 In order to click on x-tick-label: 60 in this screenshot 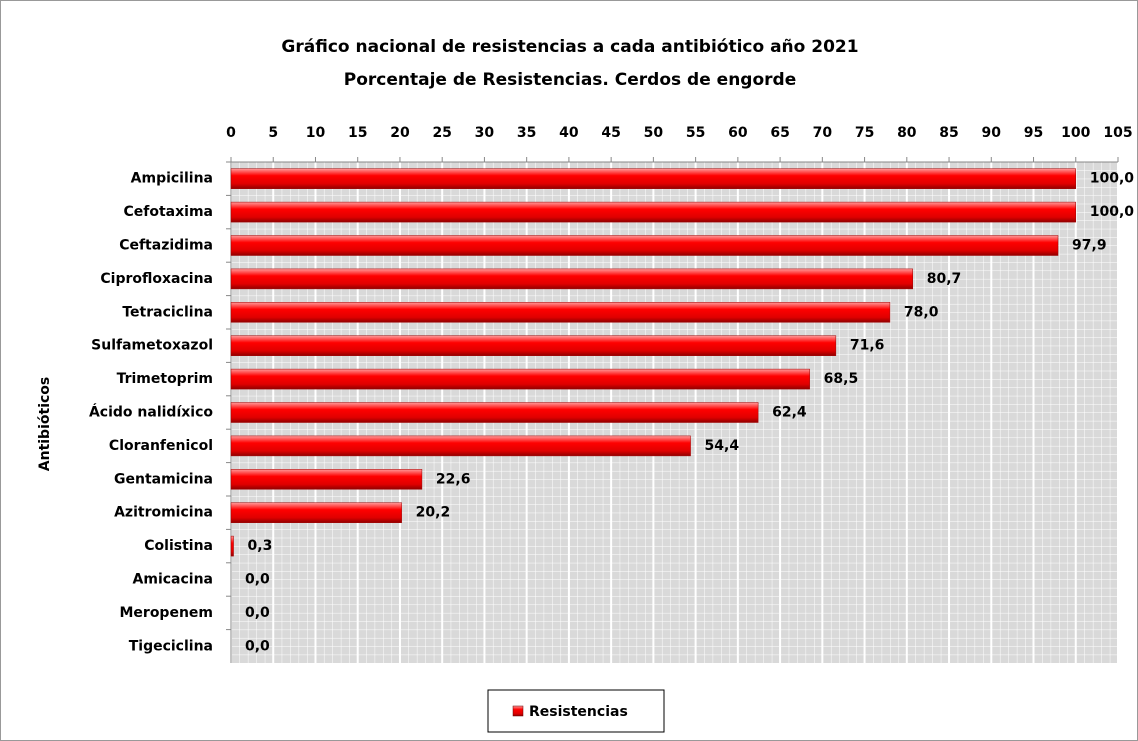, I will do `click(738, 133)`.